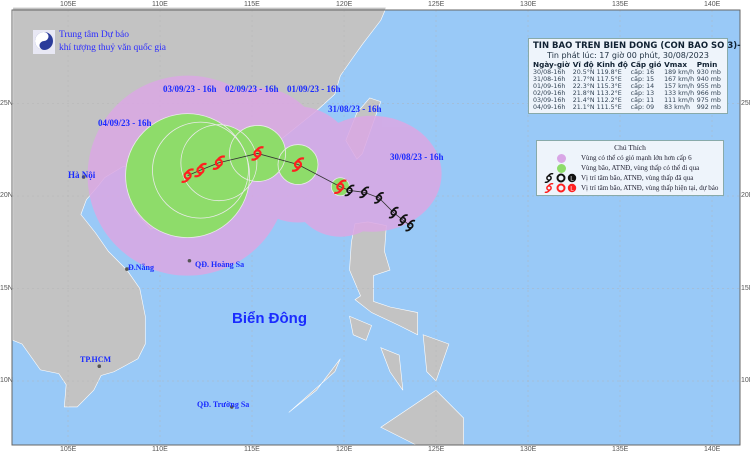 The width and height of the screenshot is (750, 454). What do you see at coordinates (708, 72) in the screenshot?
I see `table-cell: 930 mb` at bounding box center [708, 72].